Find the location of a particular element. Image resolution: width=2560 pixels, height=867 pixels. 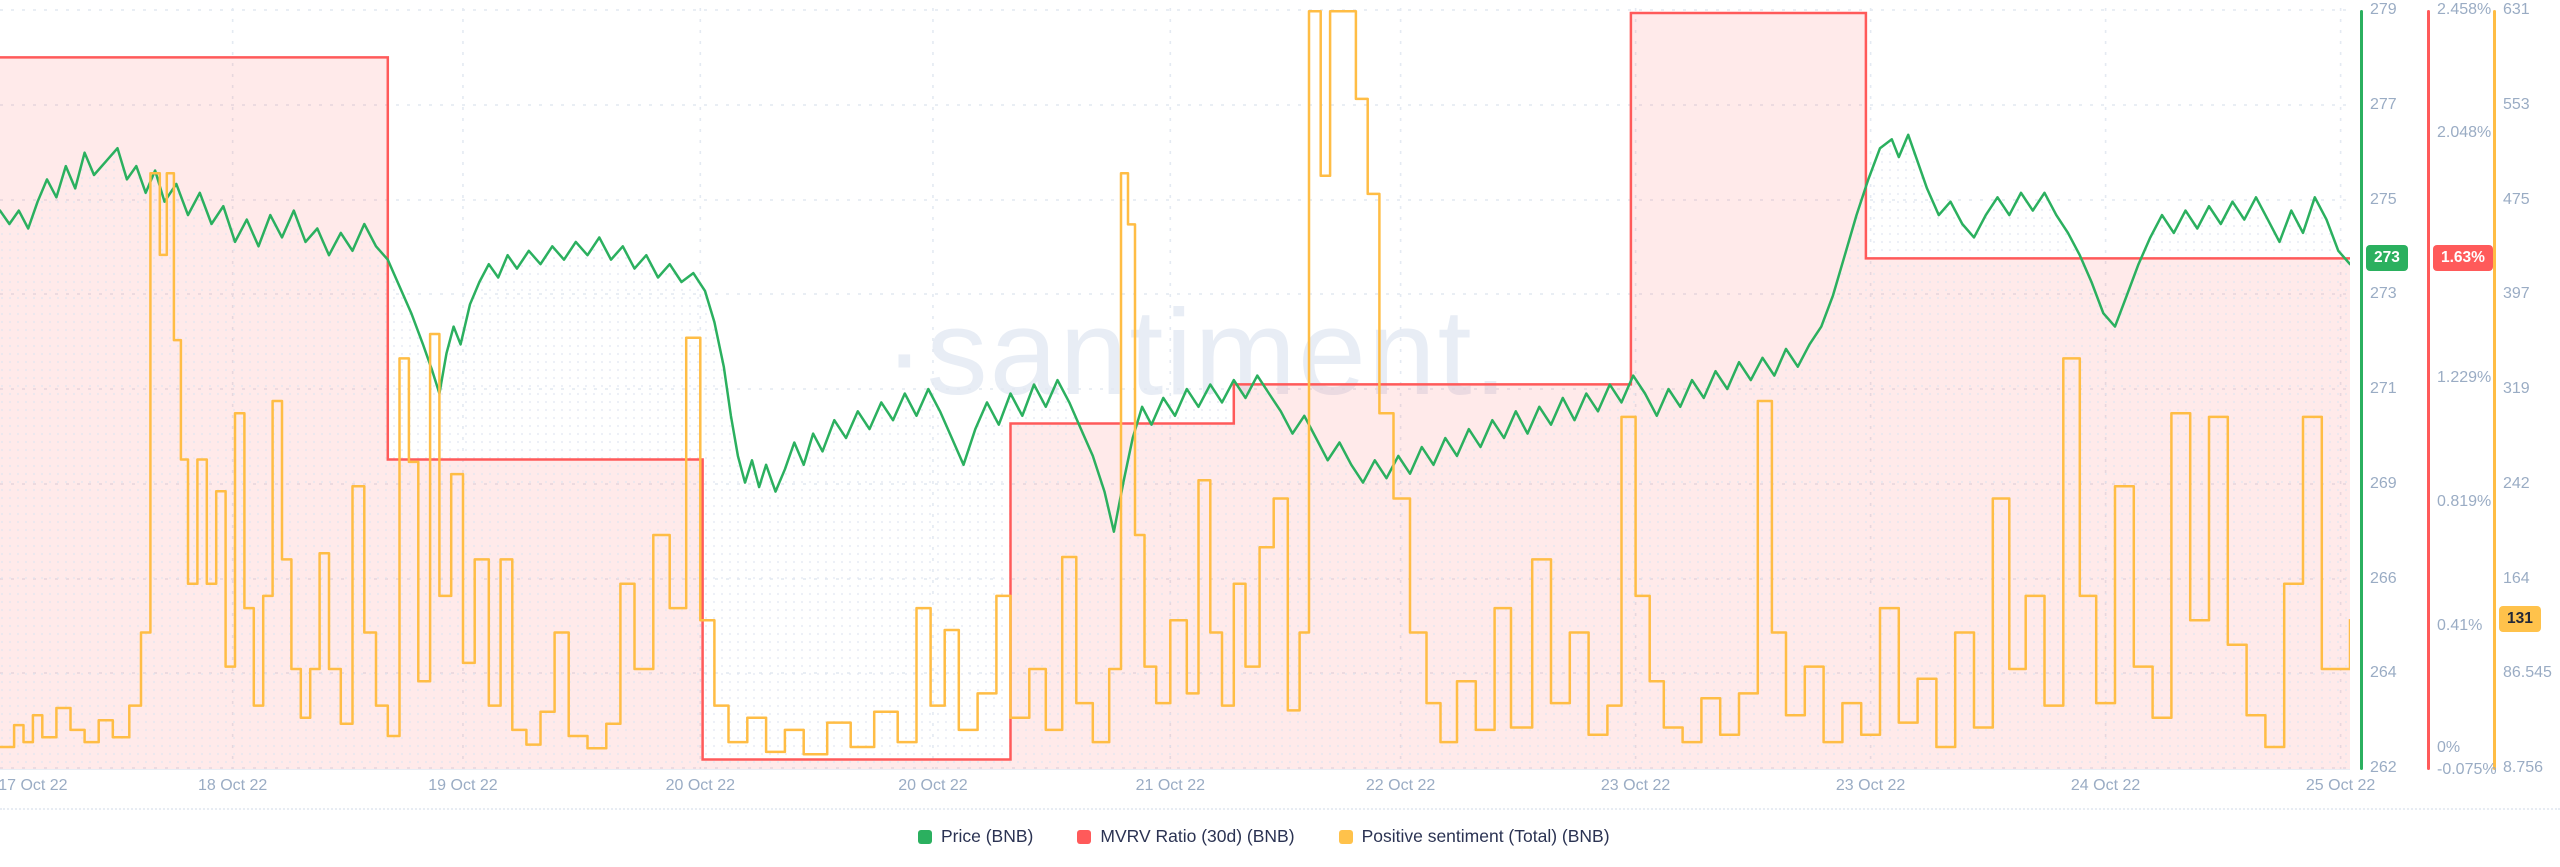

x-axis-date-label: 25 Oct 22 is located at coordinates (2340, 785).